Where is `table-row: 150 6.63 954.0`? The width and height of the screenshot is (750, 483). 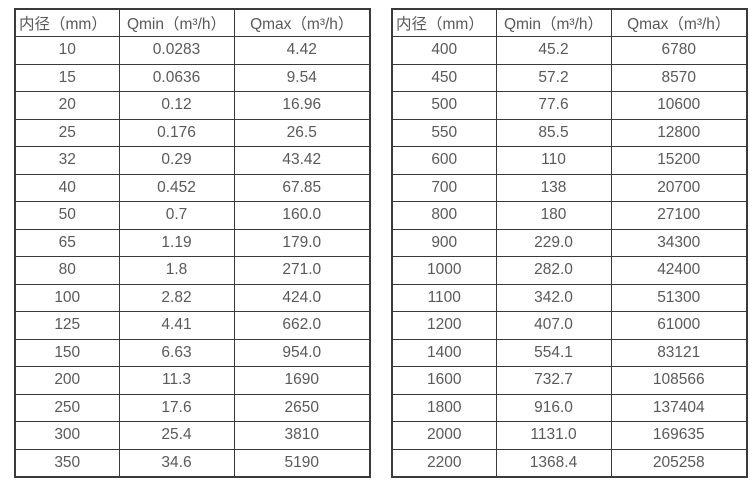
table-row: 150 6.63 954.0 is located at coordinates (192, 352).